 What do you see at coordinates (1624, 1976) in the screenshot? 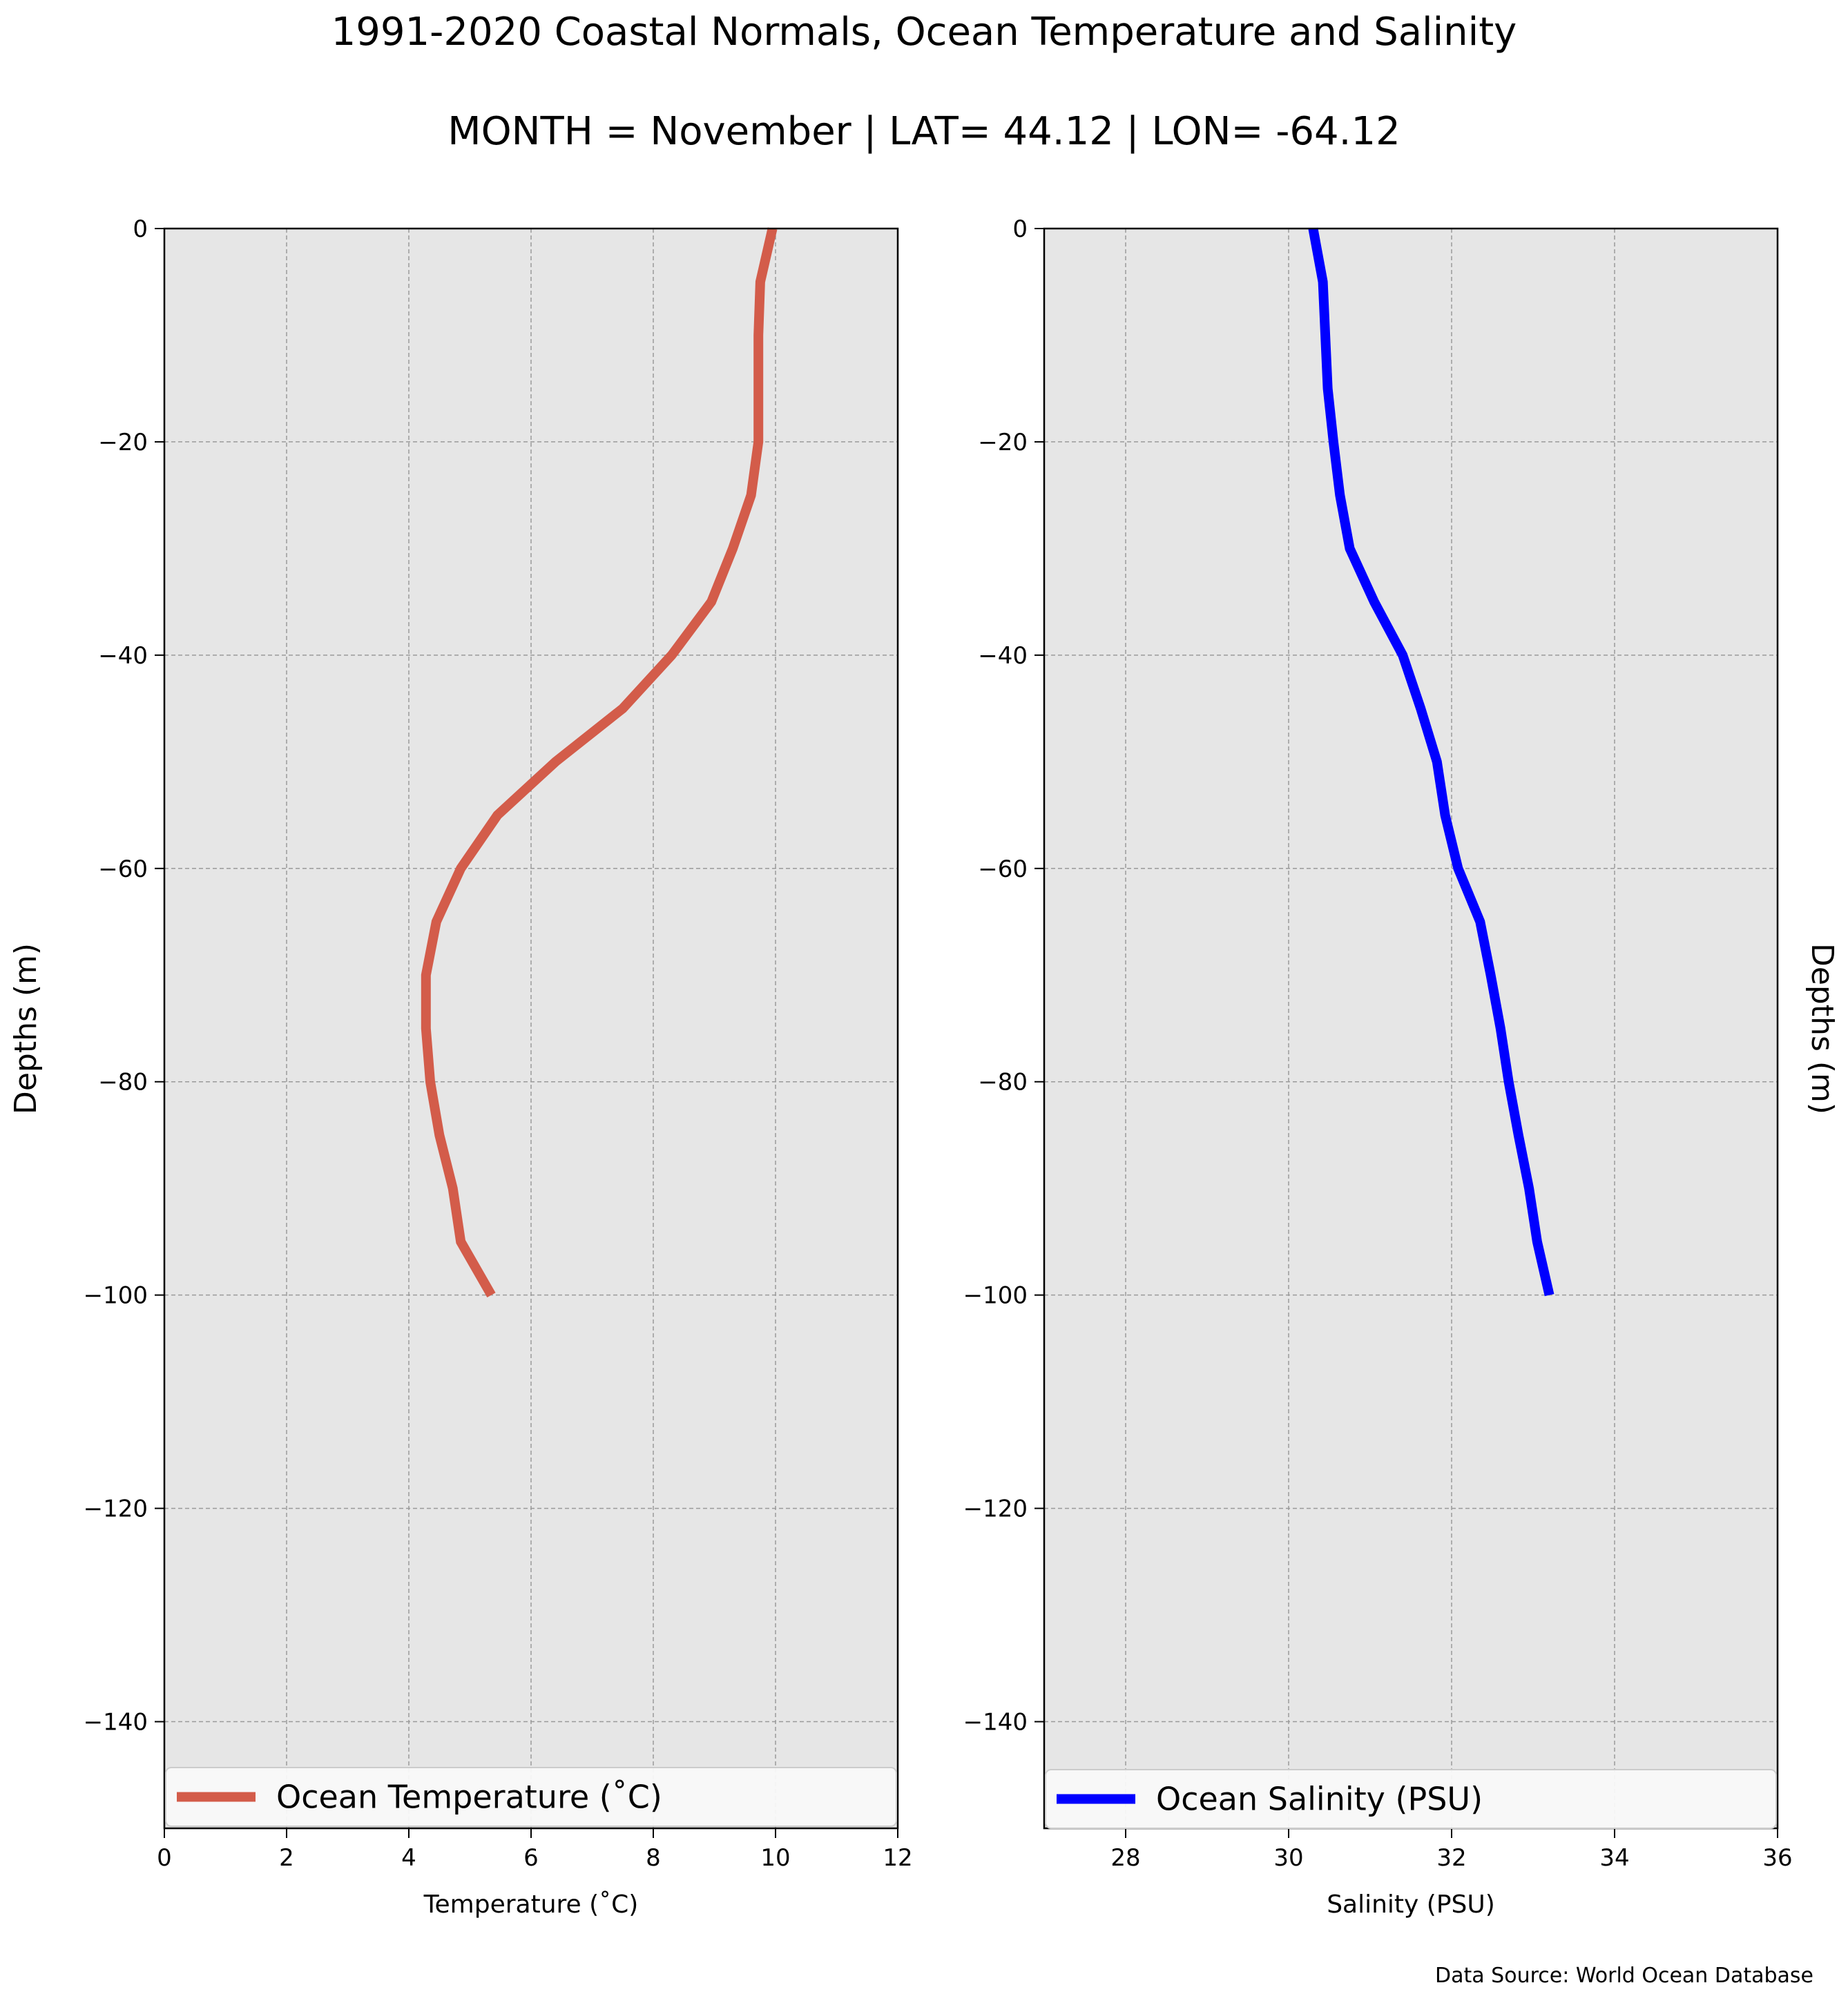
I see `data-source-note: Data Source: World Ocean Database` at bounding box center [1624, 1976].